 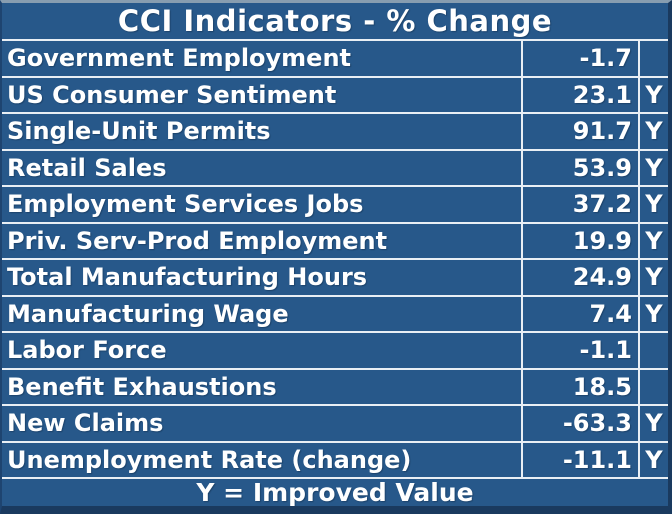 I want to click on table-row: Total Manufacturing Hours 24.9 Y, so click(x=335, y=276).